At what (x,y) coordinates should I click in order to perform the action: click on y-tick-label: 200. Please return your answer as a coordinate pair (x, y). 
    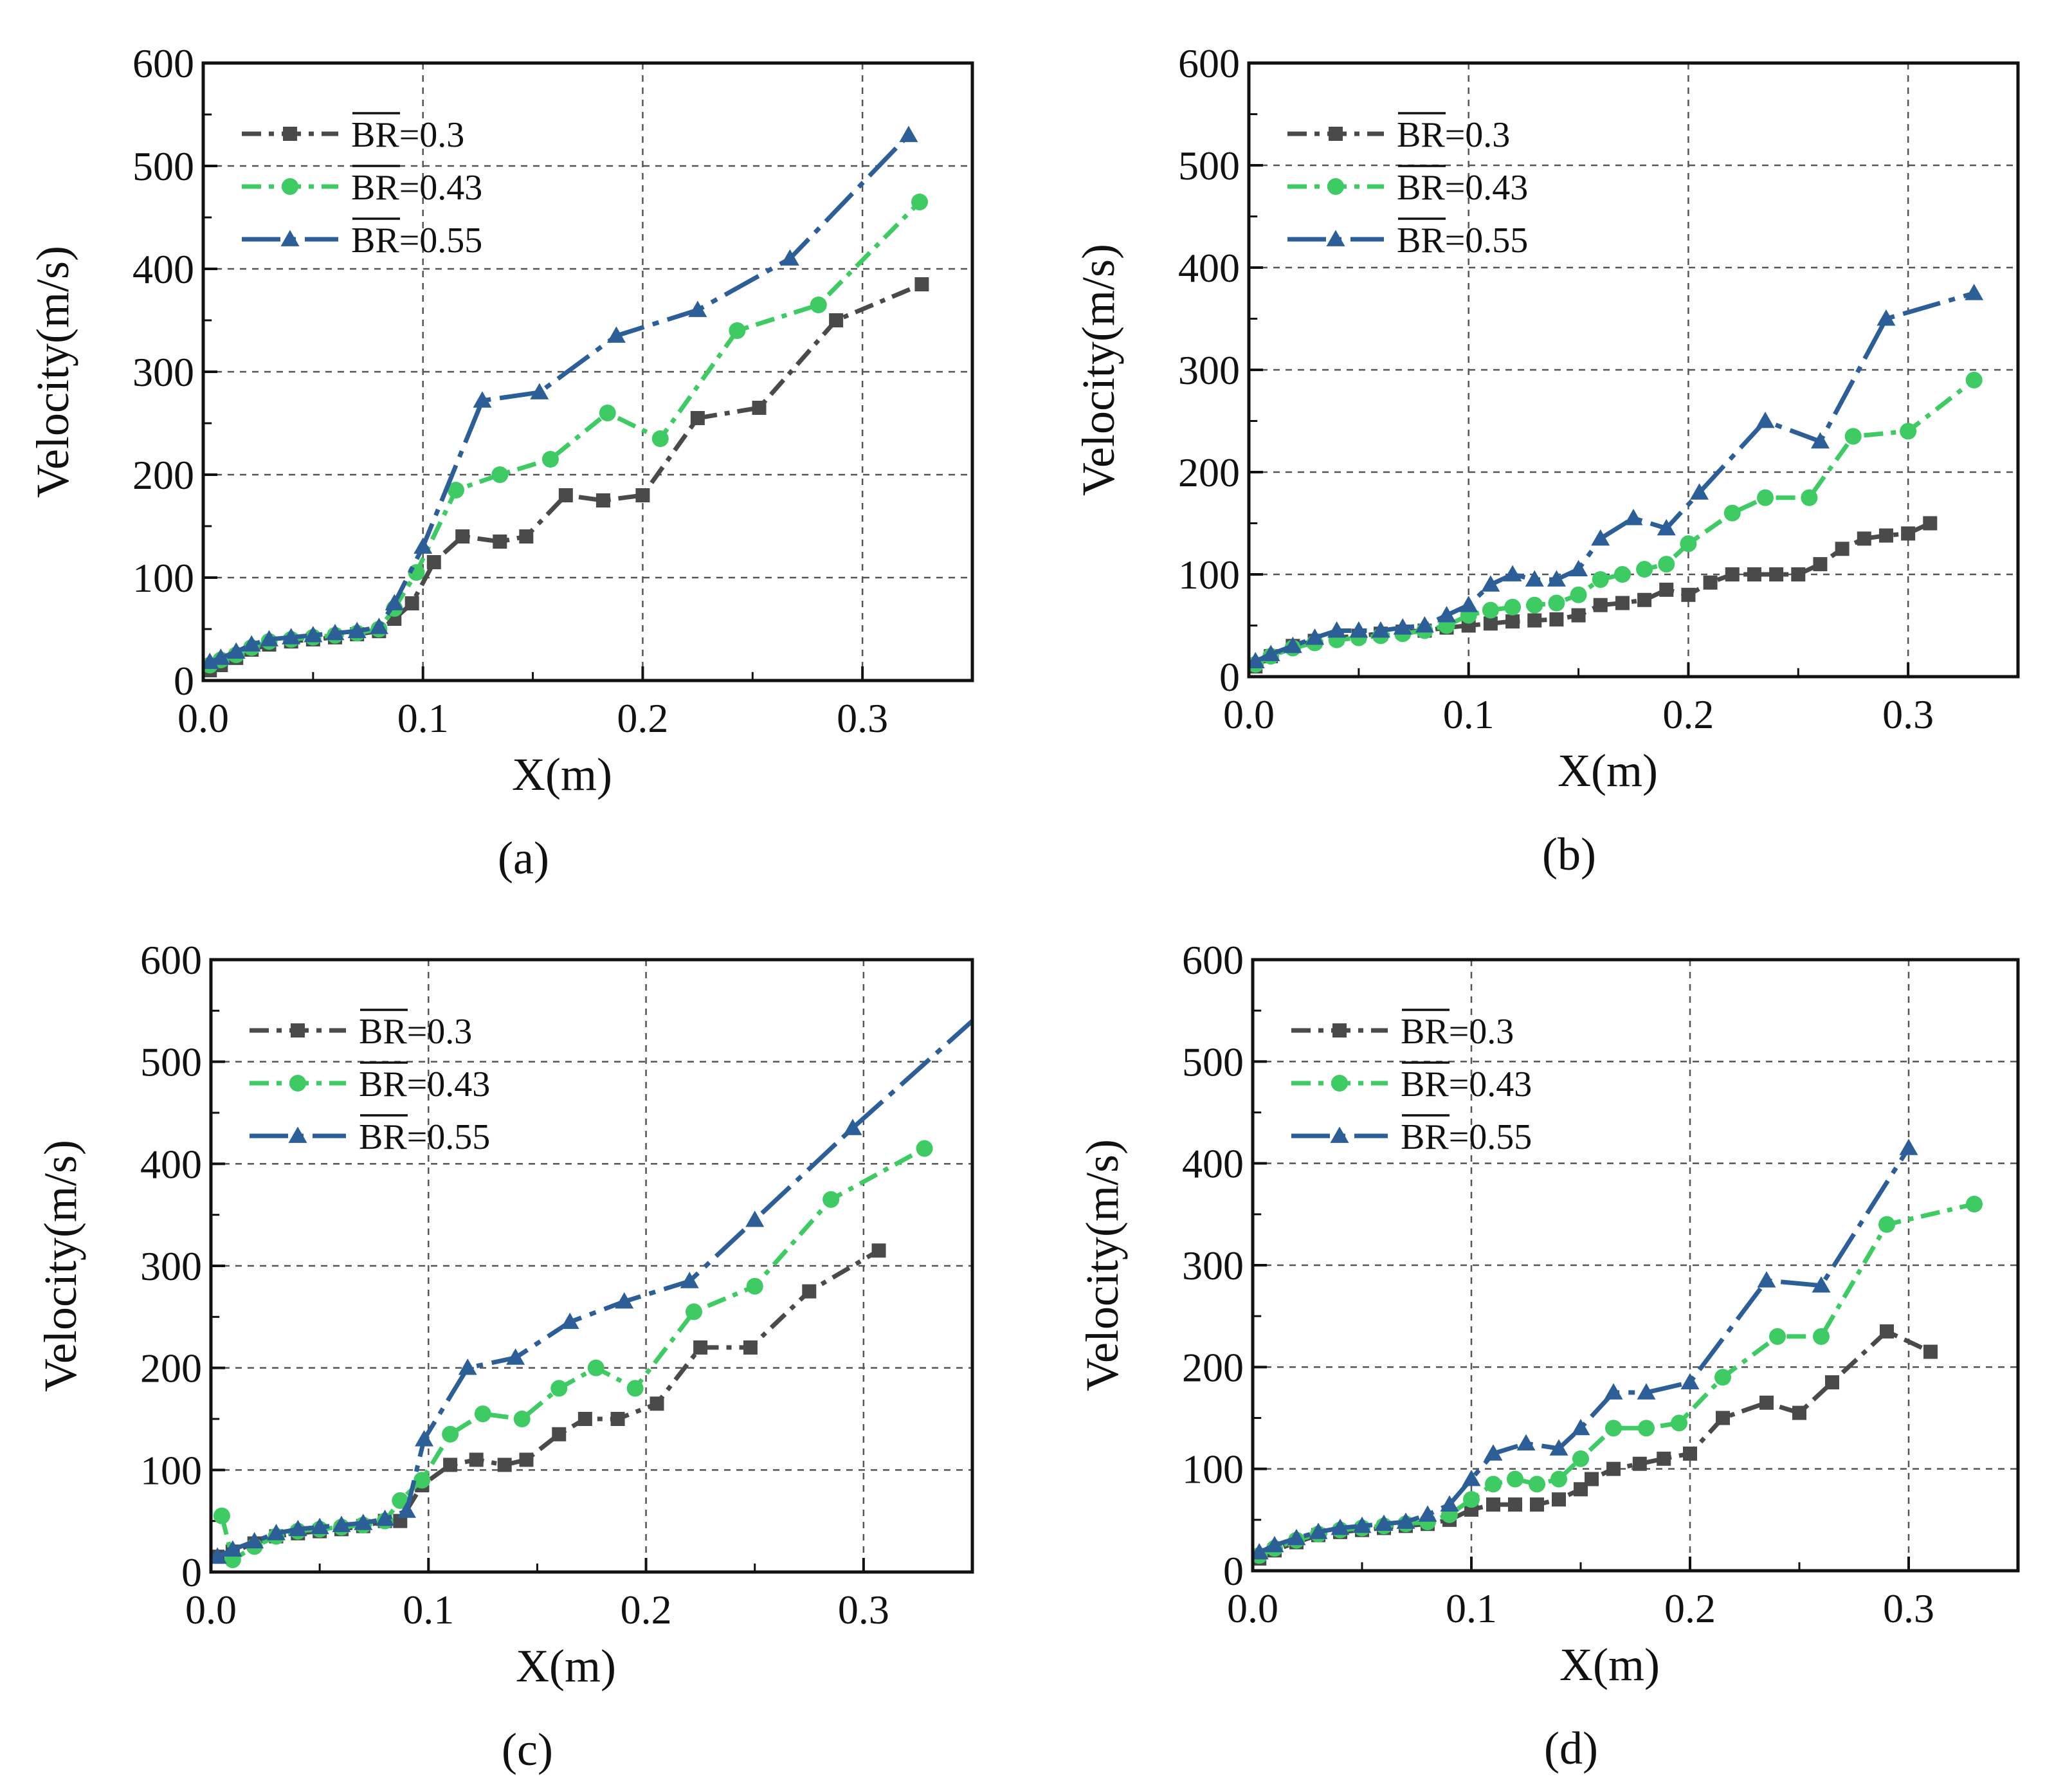
    Looking at the image, I should click on (171, 1368).